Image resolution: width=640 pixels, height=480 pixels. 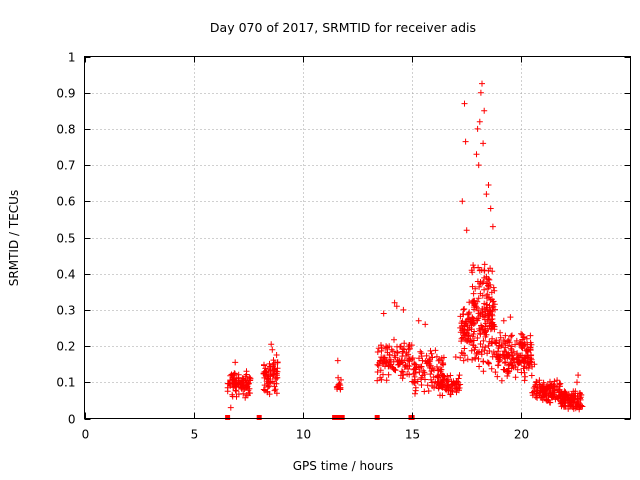 I want to click on y-tick-label: 0.4, so click(x=65, y=275).